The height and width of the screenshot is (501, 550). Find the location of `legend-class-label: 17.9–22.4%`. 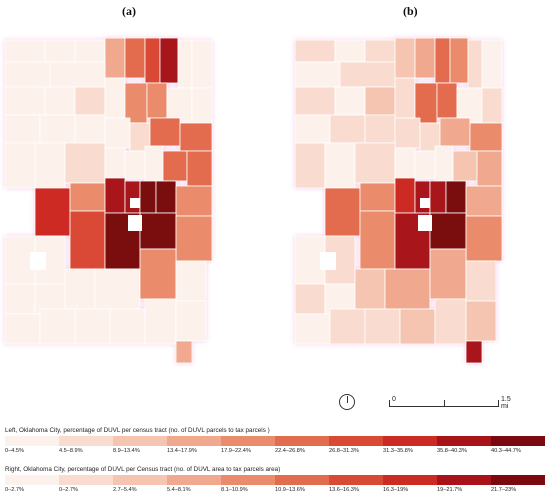

legend-class-label: 17.9–22.4% is located at coordinates (236, 451).